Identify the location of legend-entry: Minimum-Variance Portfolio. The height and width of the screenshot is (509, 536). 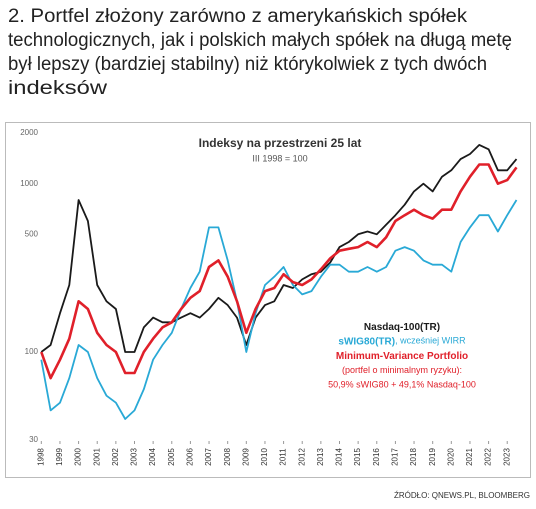
(402, 356).